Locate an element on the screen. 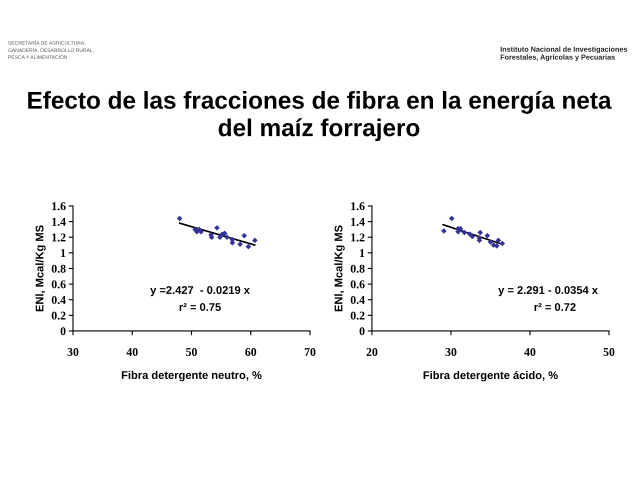 Image resolution: width=638 pixels, height=479 pixels. x-axis-title: Fibra detergente ácido, % is located at coordinates (491, 376).